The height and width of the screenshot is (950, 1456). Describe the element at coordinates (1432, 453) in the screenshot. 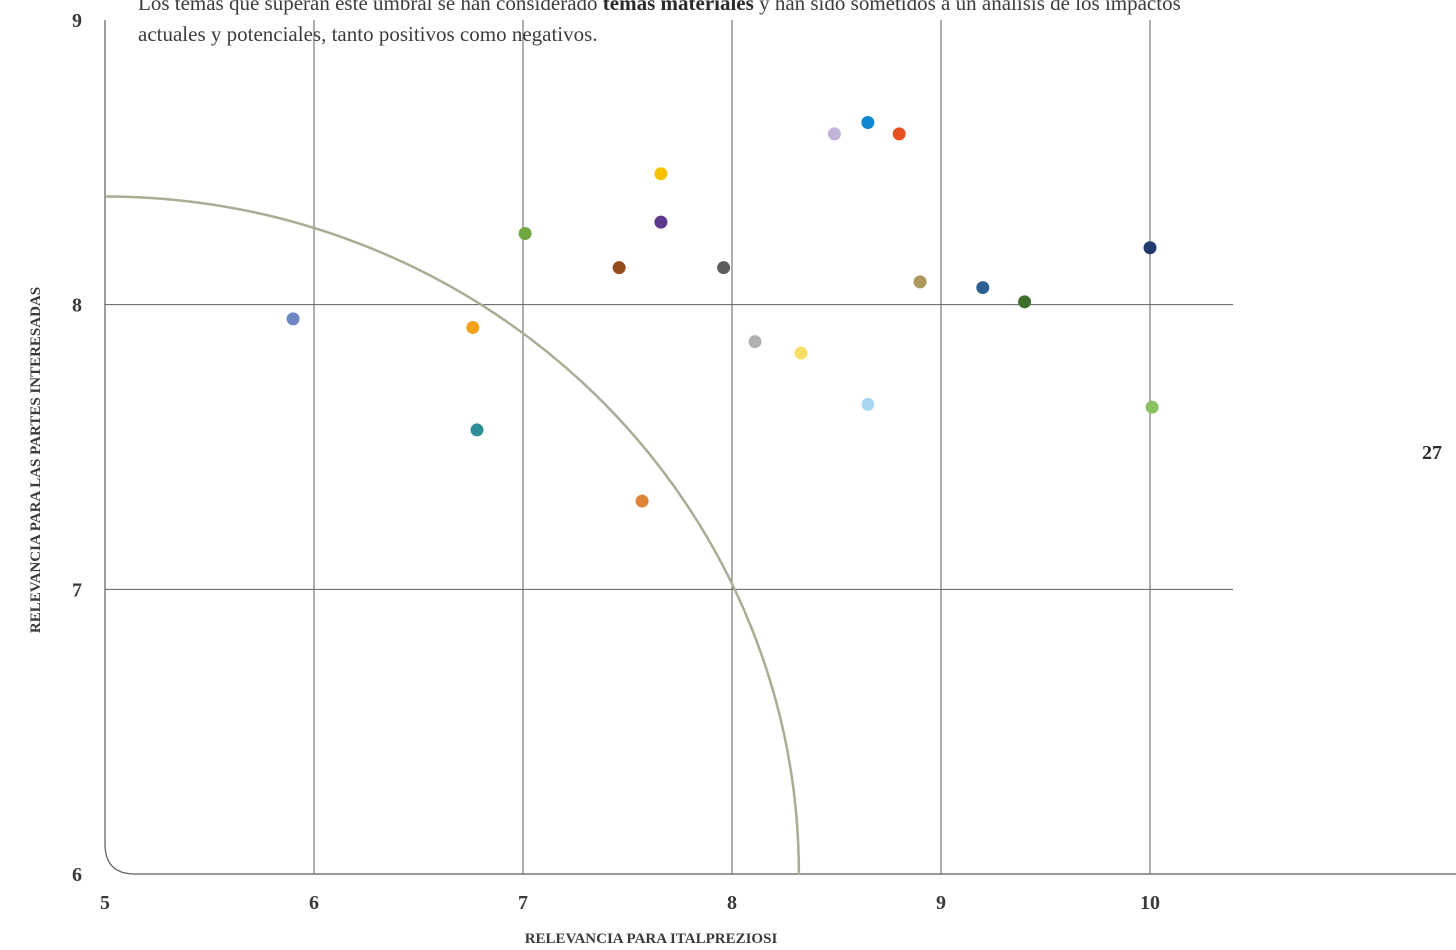

I see `page-number: 27` at that location.